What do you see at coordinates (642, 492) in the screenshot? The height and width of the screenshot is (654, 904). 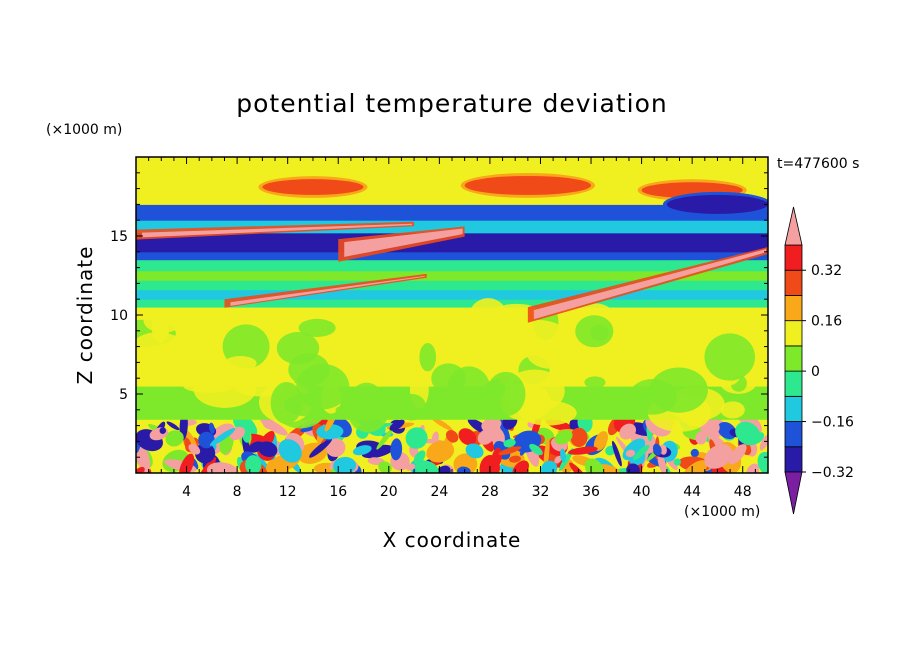 I see `x-tick-label: 40` at bounding box center [642, 492].